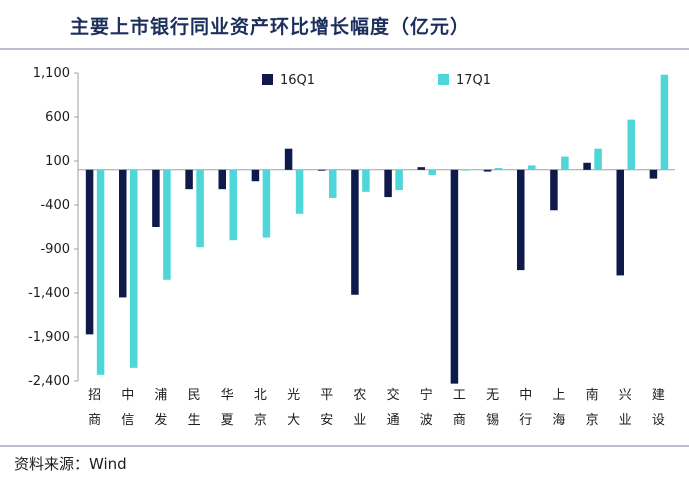  I want to click on x-category-label: 兴, so click(625, 395).